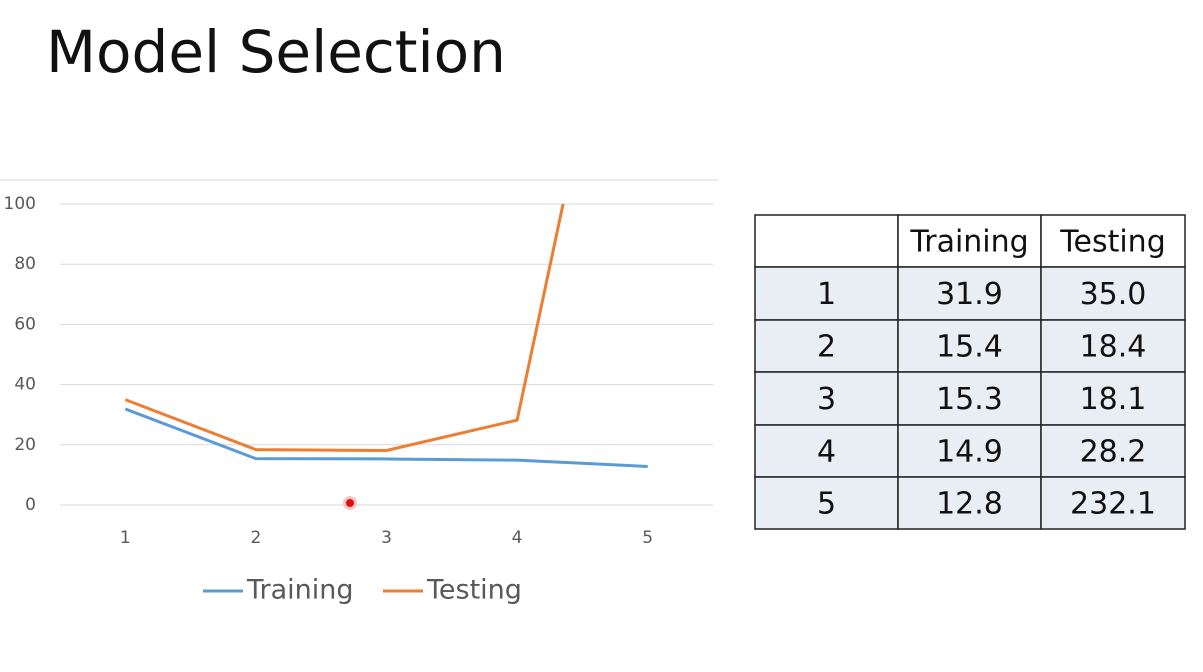 The image size is (1203, 672). What do you see at coordinates (20, 204) in the screenshot?
I see `y-tick-label: 100` at bounding box center [20, 204].